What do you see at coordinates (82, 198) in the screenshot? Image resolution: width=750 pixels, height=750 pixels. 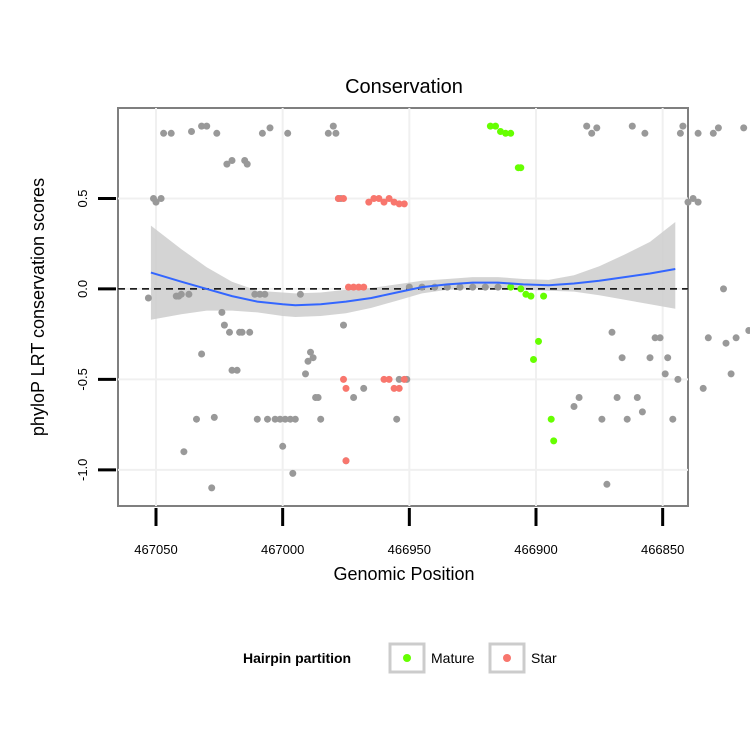 I see `y-tick-label-3: 0.5` at bounding box center [82, 198].